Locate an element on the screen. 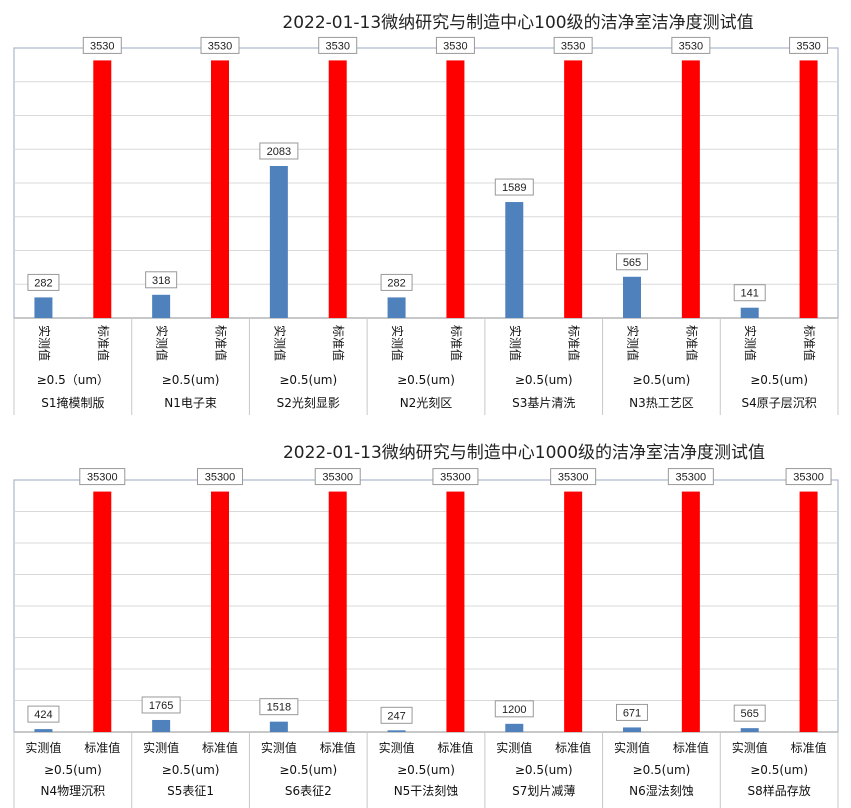  data-label: 1765 is located at coordinates (161, 706).